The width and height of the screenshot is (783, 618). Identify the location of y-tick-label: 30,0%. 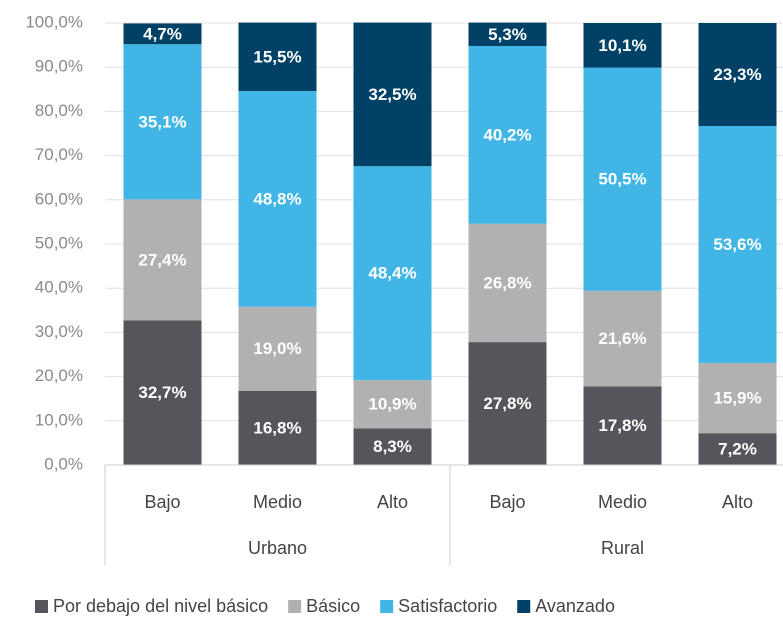
(59, 331).